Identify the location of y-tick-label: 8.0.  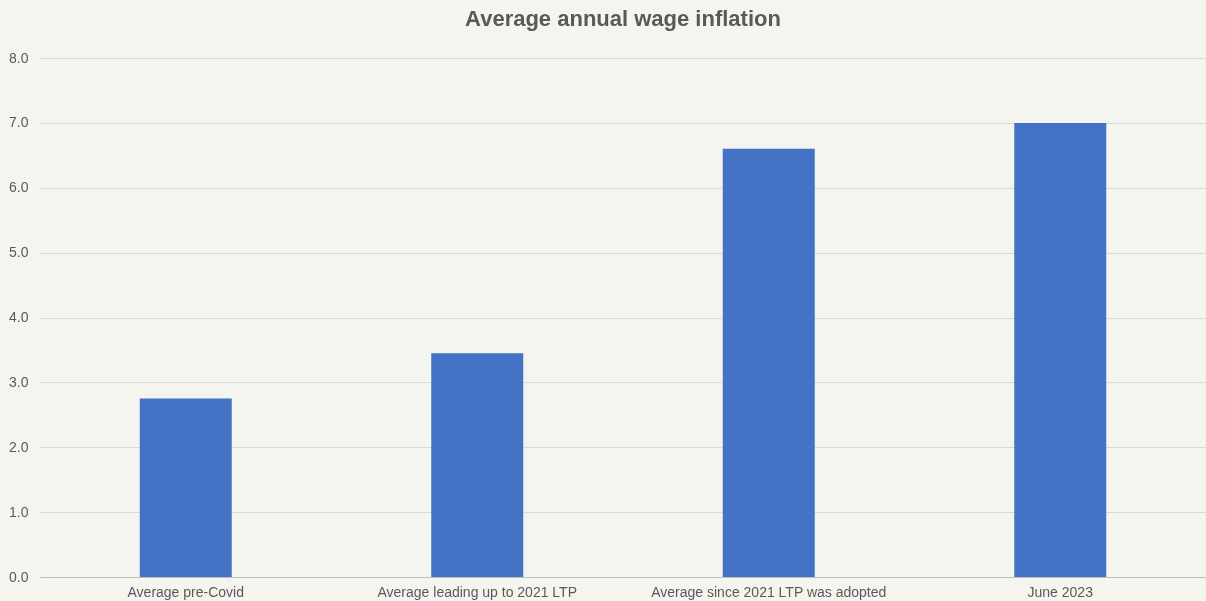
(19, 57).